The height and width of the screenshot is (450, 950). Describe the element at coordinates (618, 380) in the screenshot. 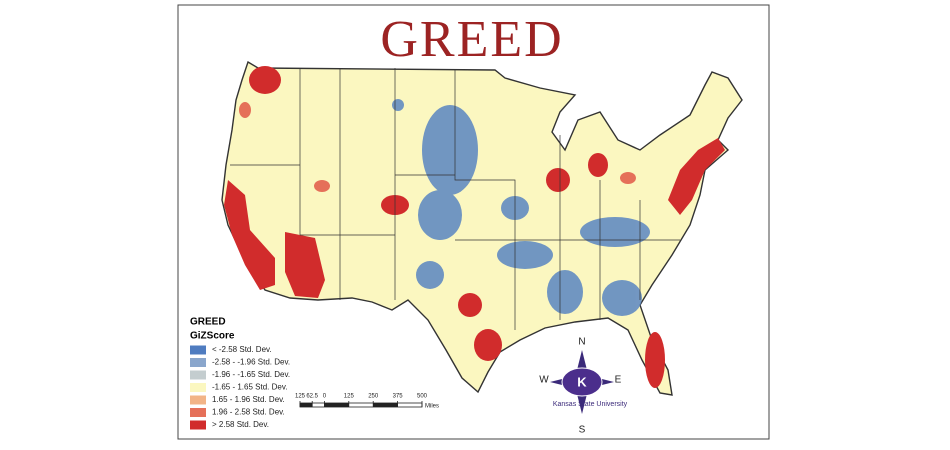

I see `compass-e: E` at that location.